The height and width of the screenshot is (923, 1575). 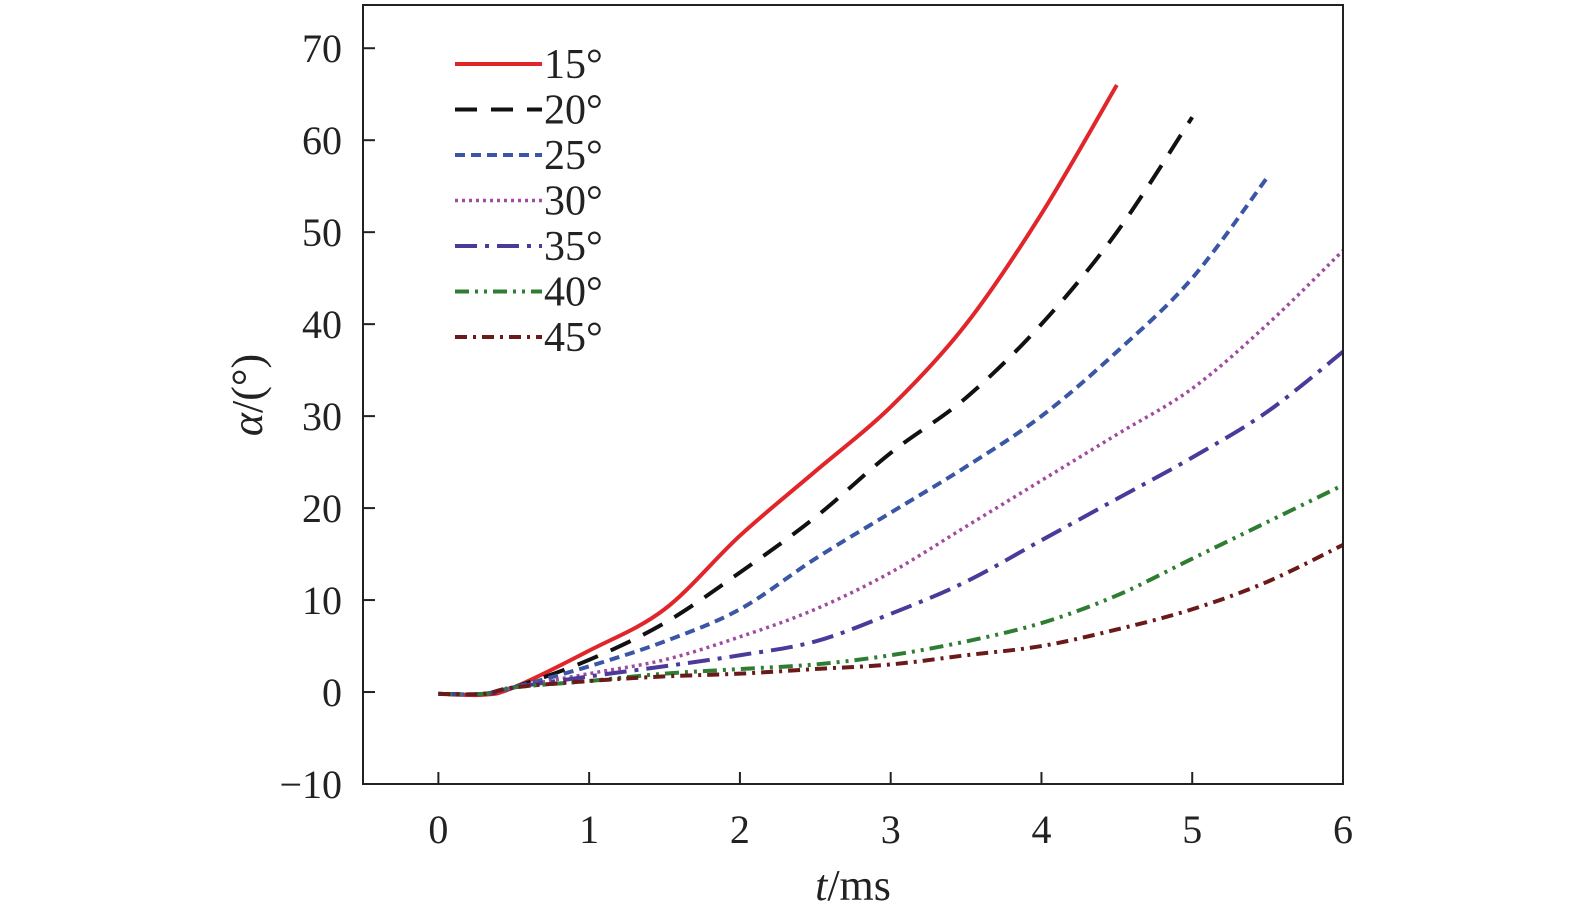 What do you see at coordinates (740, 829) in the screenshot?
I see `x-tick-label: 2` at bounding box center [740, 829].